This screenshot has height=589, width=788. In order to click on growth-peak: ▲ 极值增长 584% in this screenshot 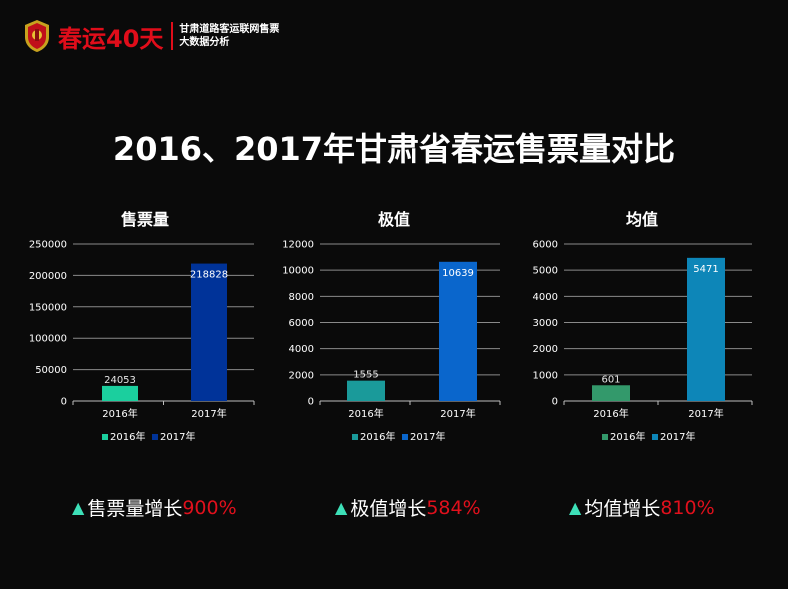, I will do `click(408, 507)`.